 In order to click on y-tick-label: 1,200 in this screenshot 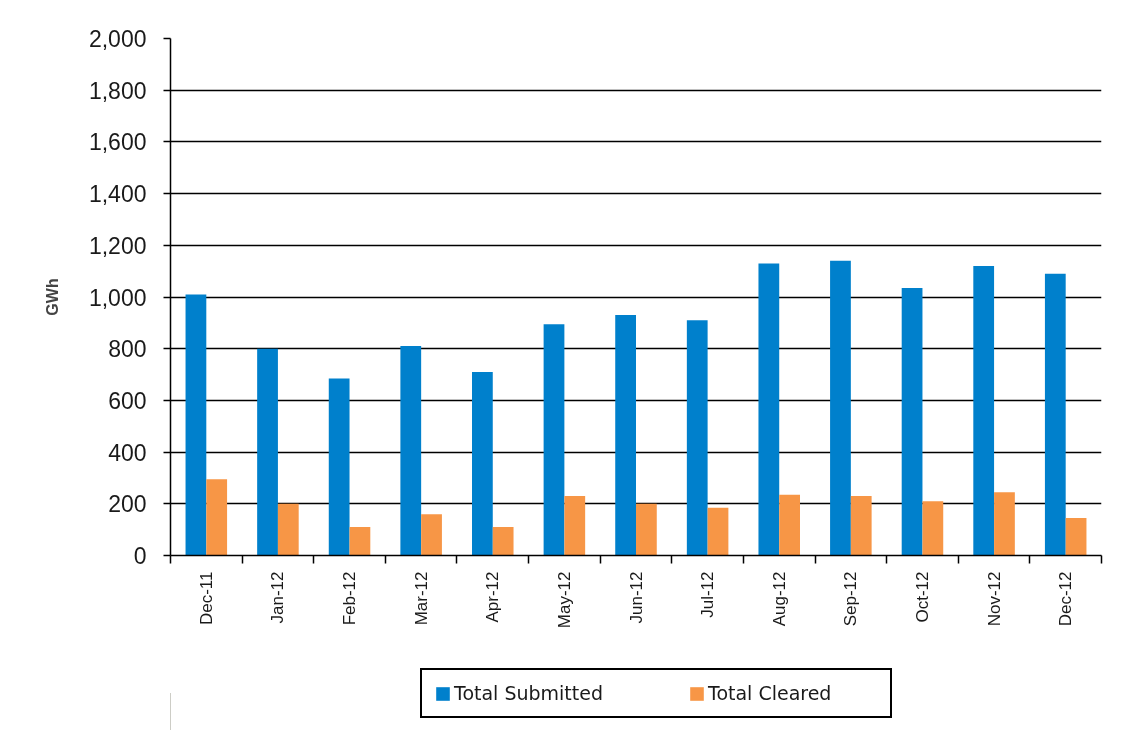, I will do `click(117, 245)`.